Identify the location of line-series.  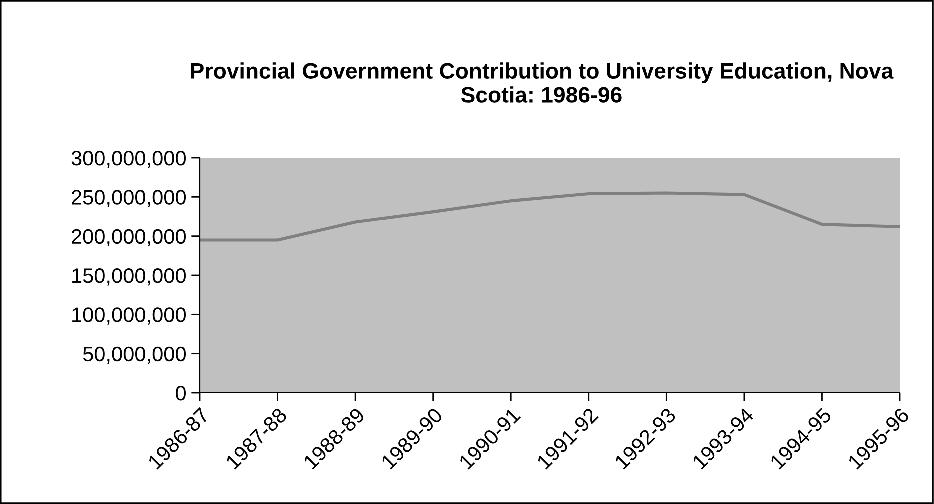
(550, 217).